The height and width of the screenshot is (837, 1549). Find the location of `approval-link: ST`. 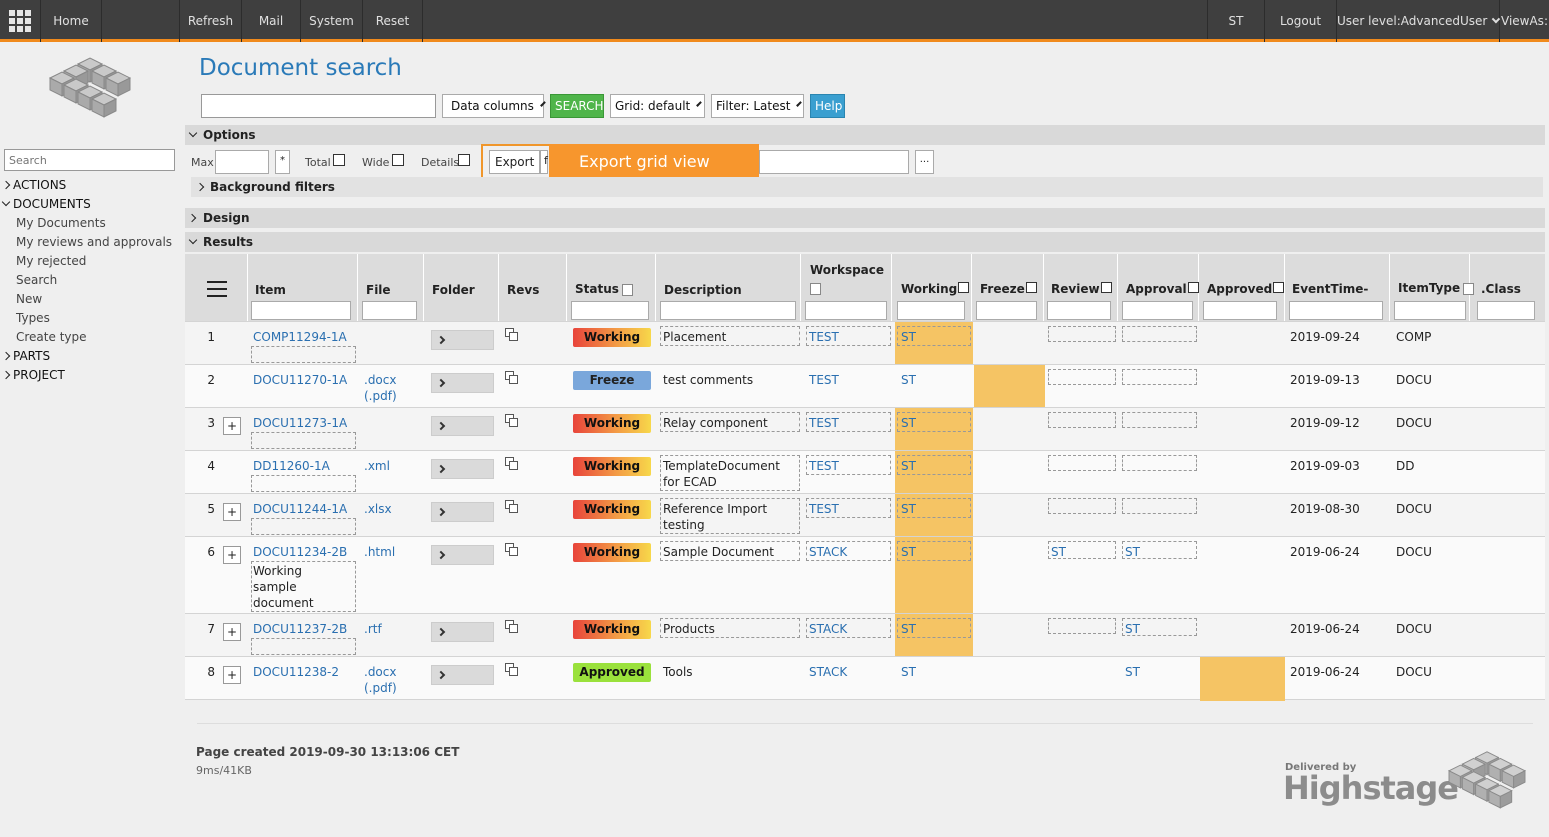

approval-link: ST is located at coordinates (1132, 629).